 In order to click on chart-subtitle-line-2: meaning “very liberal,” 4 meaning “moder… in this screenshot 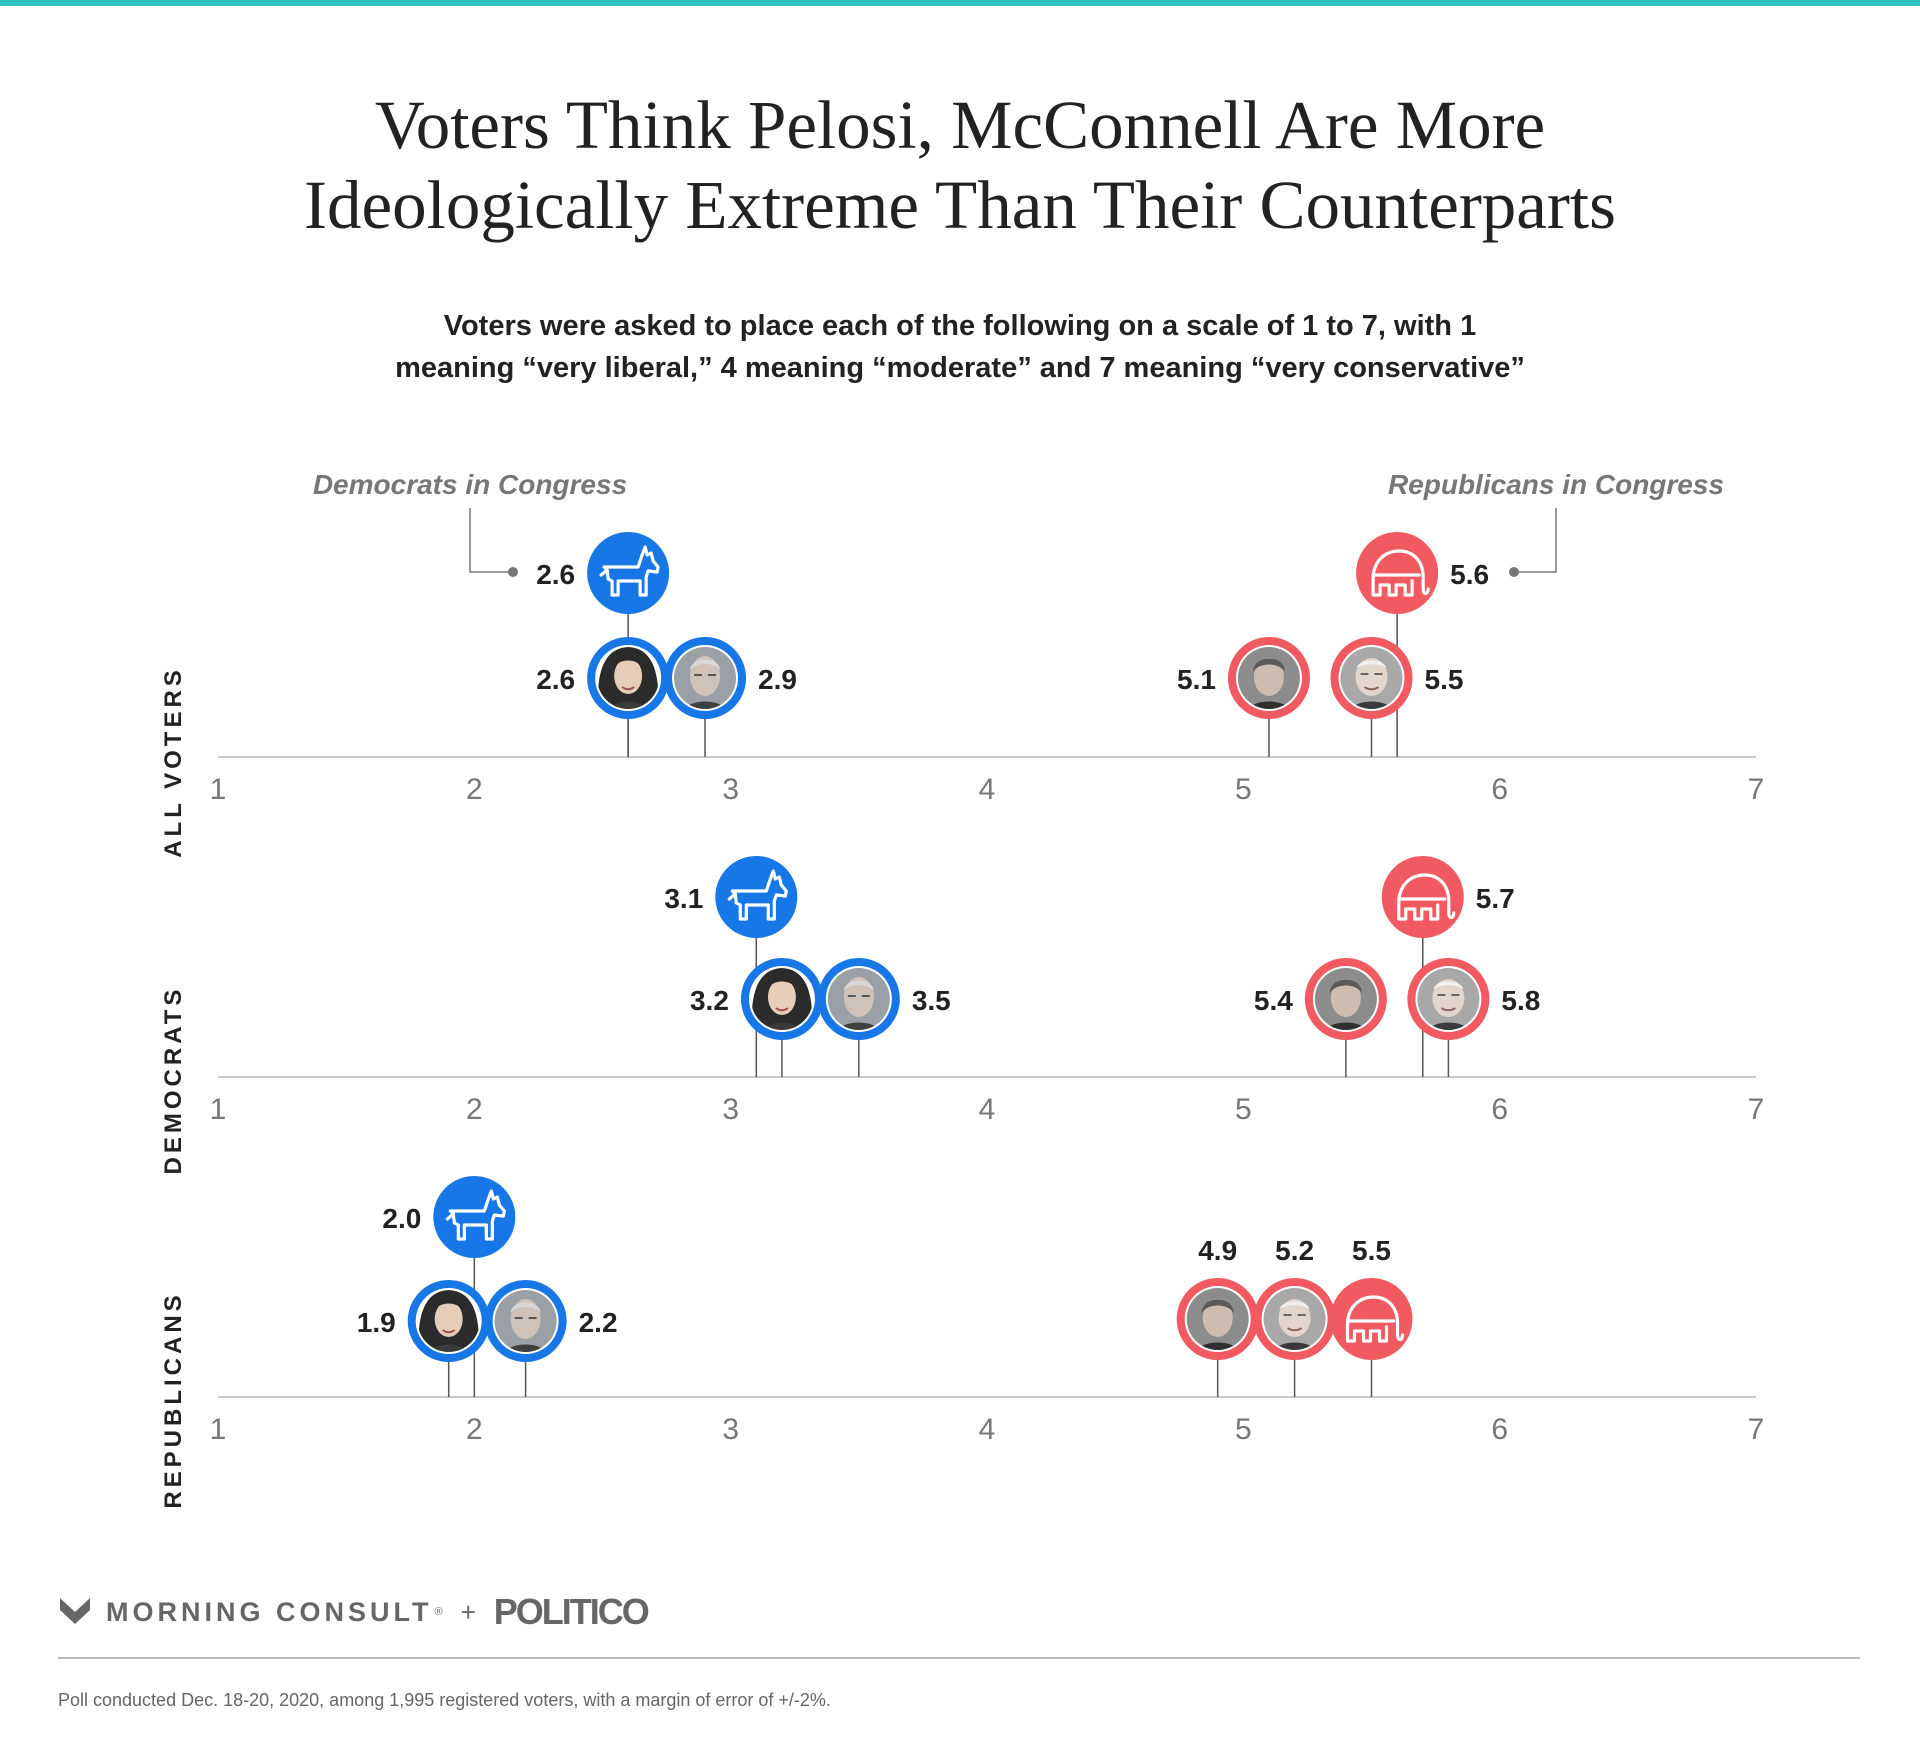, I will do `click(960, 368)`.